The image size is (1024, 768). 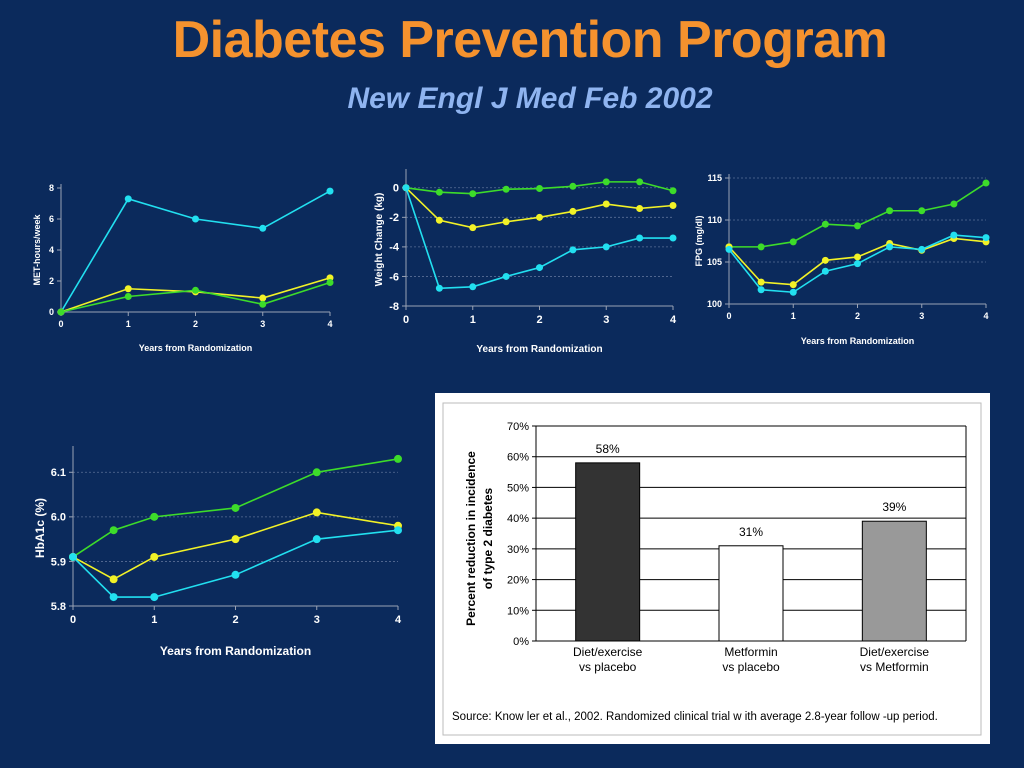 What do you see at coordinates (58, 518) in the screenshot?
I see `y-tick-label: 6.0` at bounding box center [58, 518].